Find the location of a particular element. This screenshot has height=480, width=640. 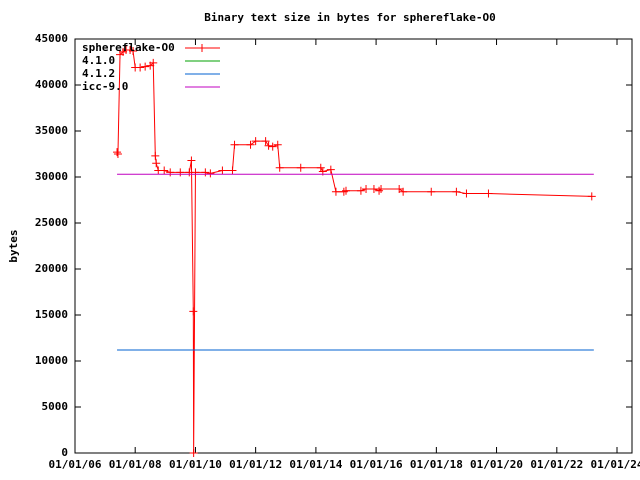

legend-marker is located at coordinates (202, 48).